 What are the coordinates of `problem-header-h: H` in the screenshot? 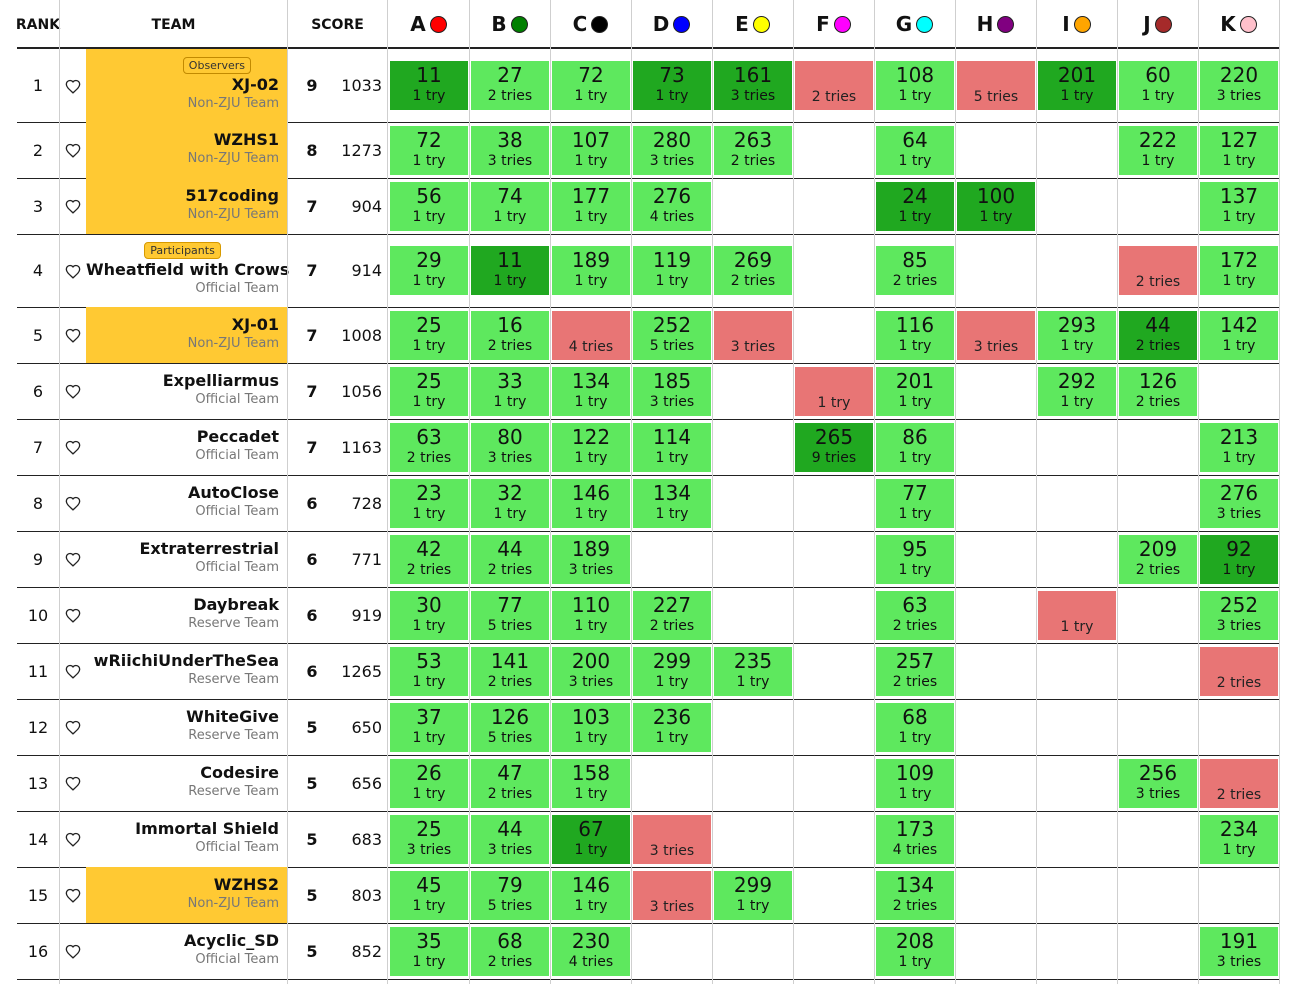 It's located at (995, 24).